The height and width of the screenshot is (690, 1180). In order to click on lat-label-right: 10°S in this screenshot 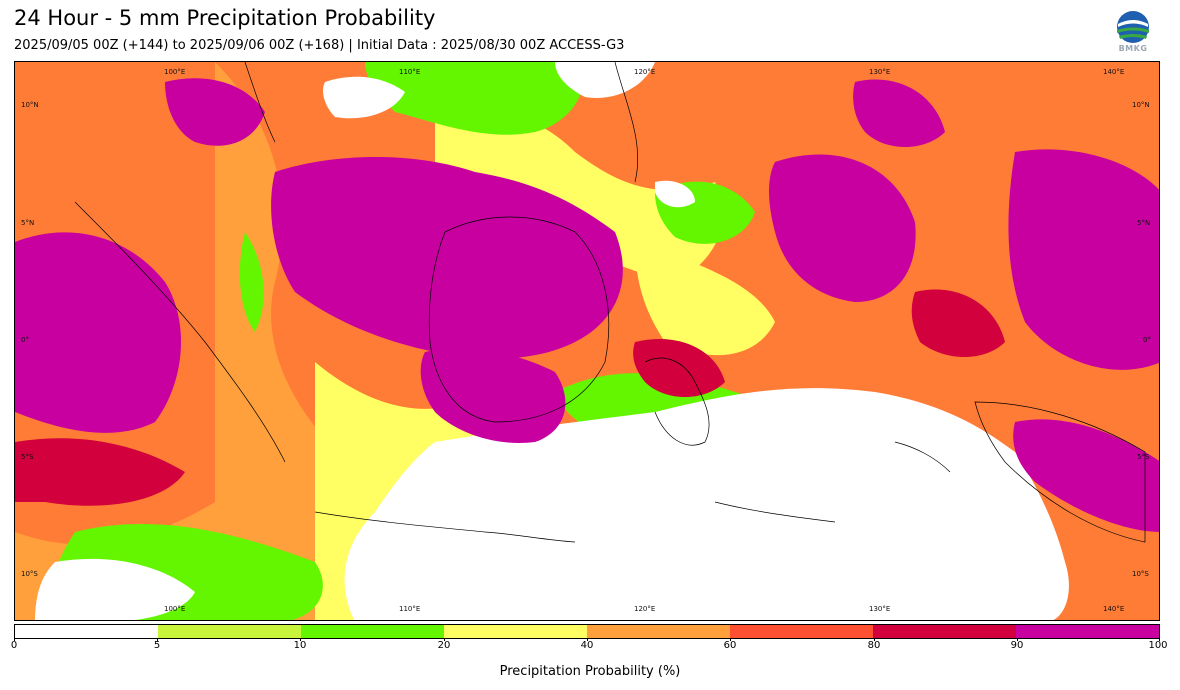, I will do `click(1140, 574)`.